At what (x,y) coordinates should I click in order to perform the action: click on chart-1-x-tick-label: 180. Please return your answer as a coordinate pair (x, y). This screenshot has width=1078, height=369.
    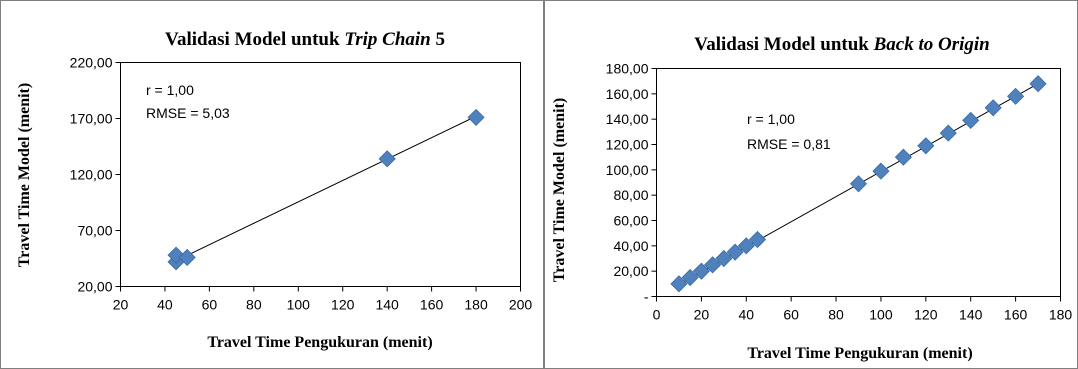
    Looking at the image, I should click on (476, 305).